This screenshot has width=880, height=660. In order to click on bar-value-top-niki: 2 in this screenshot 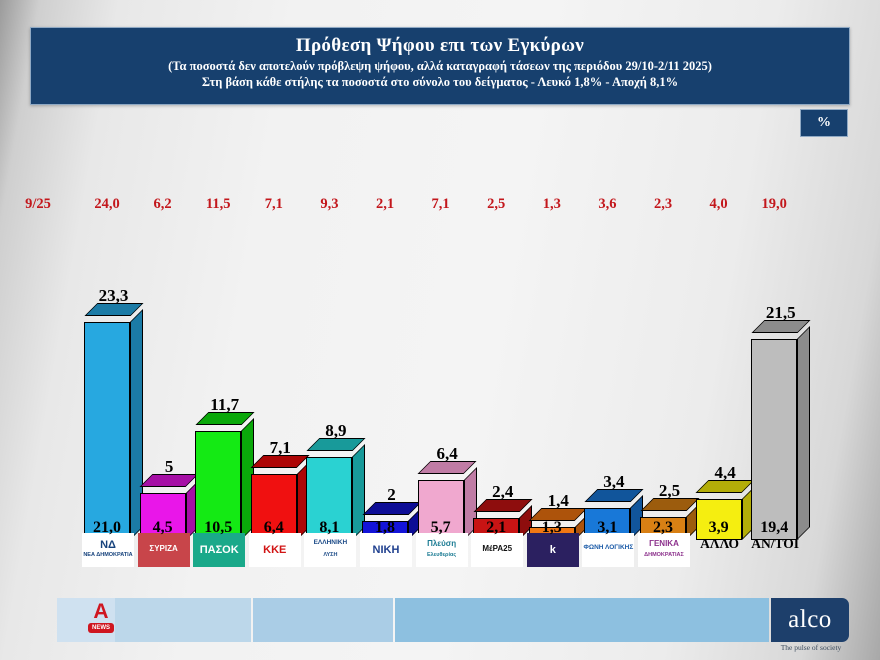, I will do `click(391, 494)`.